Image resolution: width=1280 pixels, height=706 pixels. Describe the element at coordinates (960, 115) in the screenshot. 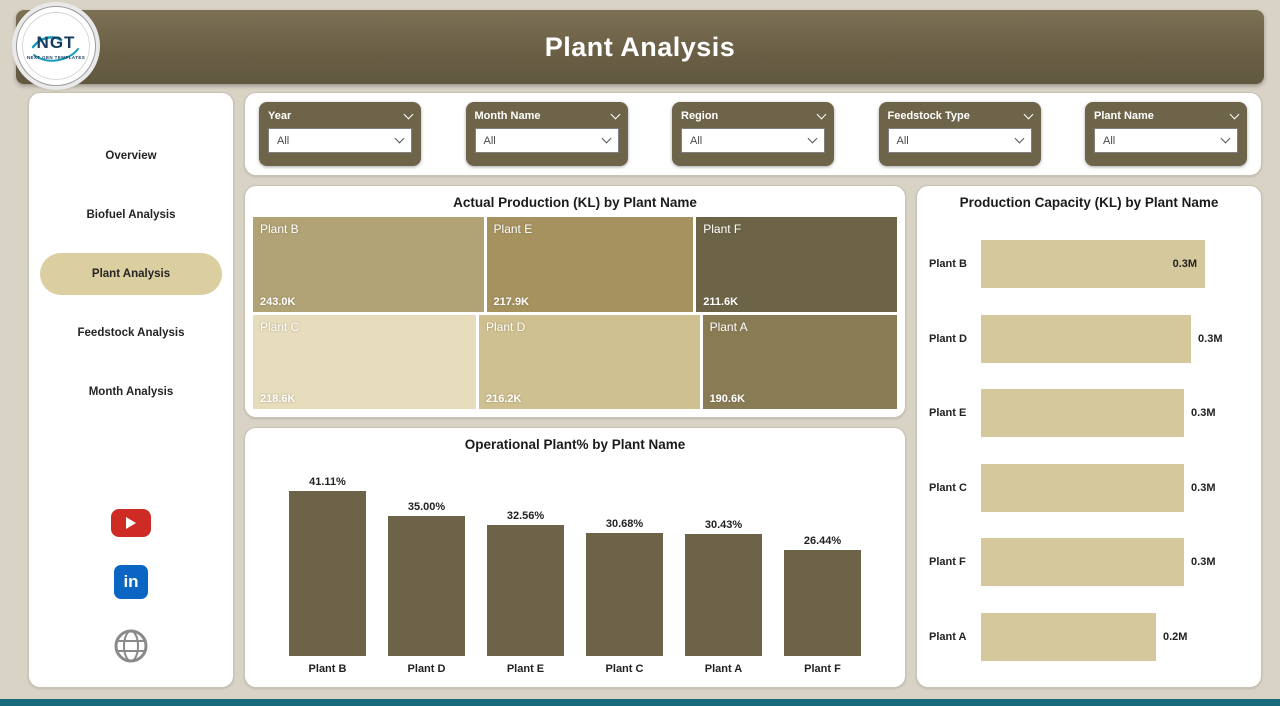

I see `slicer-header: Feedstock Type` at that location.